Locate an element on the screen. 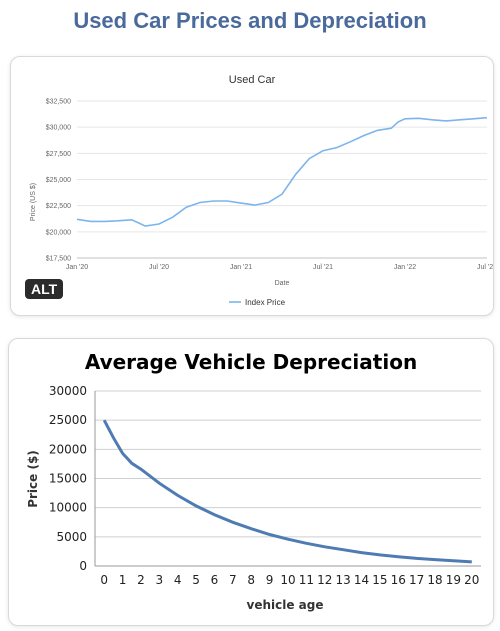  y-tick-label: $27,500 is located at coordinates (58, 154).